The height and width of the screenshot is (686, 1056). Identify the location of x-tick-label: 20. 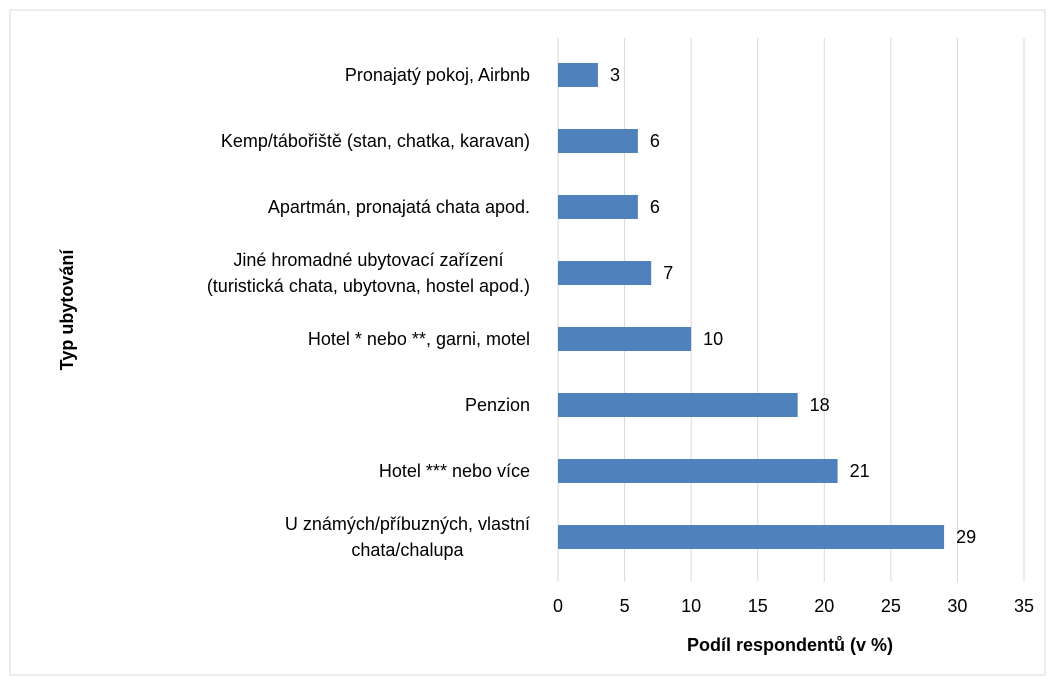
(824, 606).